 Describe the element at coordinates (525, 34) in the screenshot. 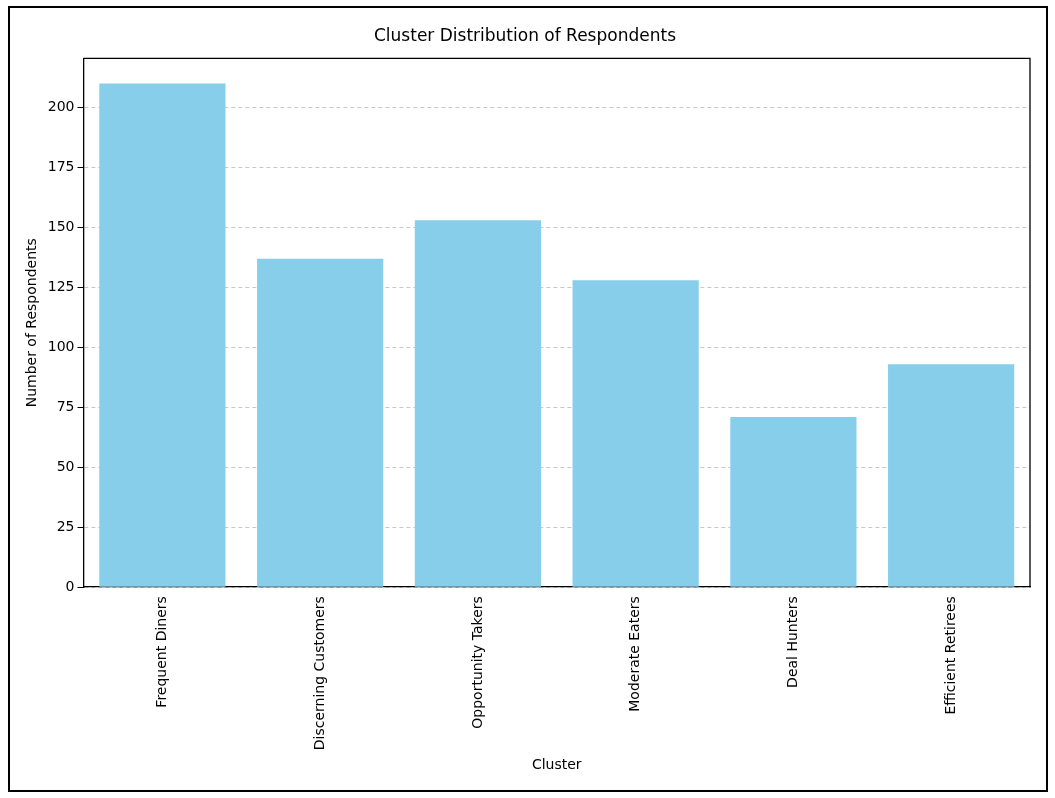

I see `chart-title: Cluster Distribution of Respondents` at that location.